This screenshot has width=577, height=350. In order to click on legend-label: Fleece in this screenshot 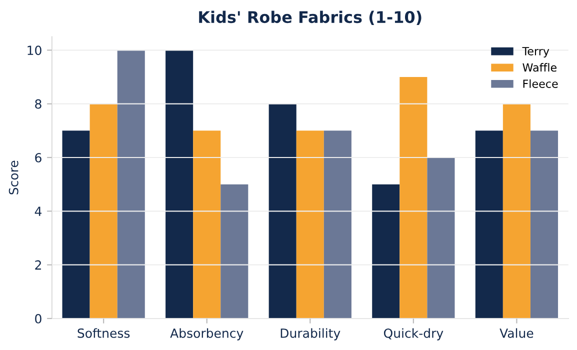, I will do `click(540, 83)`.